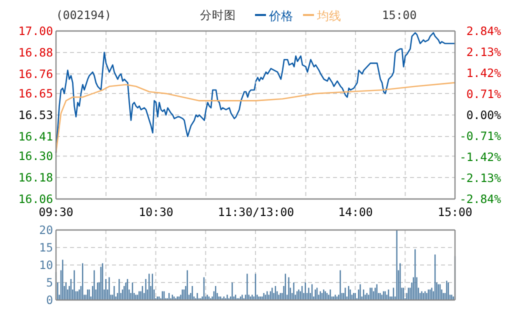 The width and height of the screenshot is (505, 330). What do you see at coordinates (483, 115) in the screenshot?
I see `text: 0.00%` at bounding box center [483, 115].